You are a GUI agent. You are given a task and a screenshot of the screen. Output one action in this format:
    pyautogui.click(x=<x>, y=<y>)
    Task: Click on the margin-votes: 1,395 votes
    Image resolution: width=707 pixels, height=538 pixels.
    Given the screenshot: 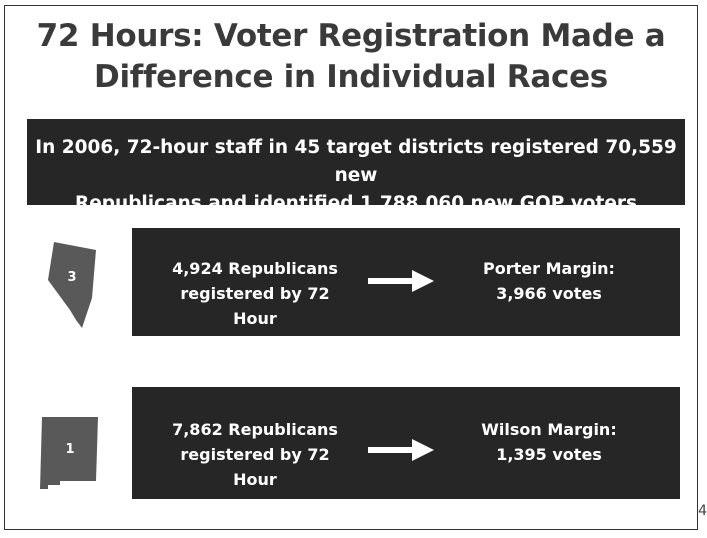 What is the action you would take?
    pyautogui.click(x=549, y=454)
    